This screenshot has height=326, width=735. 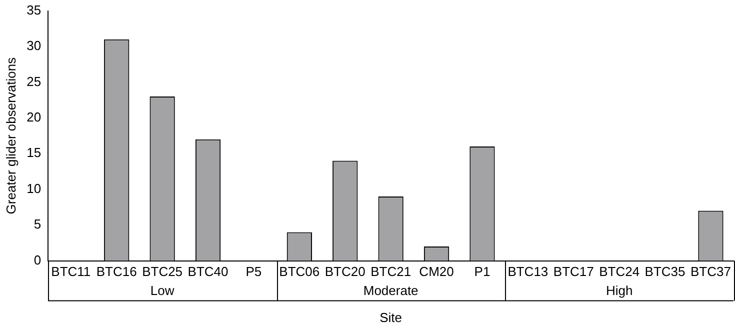 I want to click on x-tick-label: BTC13, so click(x=528, y=272).